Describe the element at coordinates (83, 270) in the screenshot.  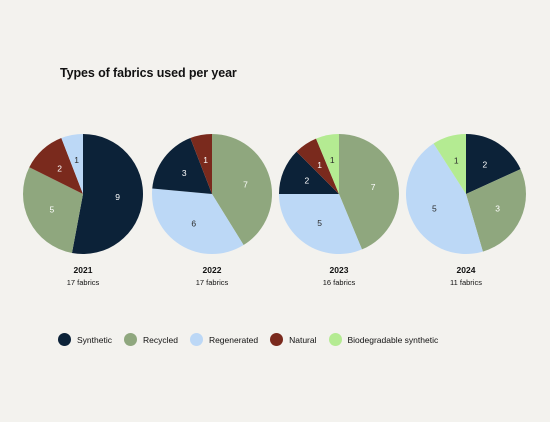
I see `pie-year-label: 2021` at that location.